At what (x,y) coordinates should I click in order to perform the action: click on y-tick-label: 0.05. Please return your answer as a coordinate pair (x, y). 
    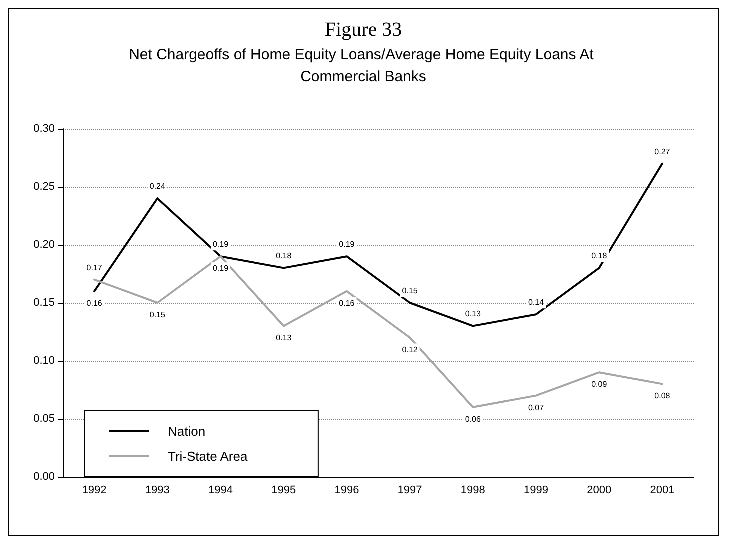
    Looking at the image, I should click on (44, 419).